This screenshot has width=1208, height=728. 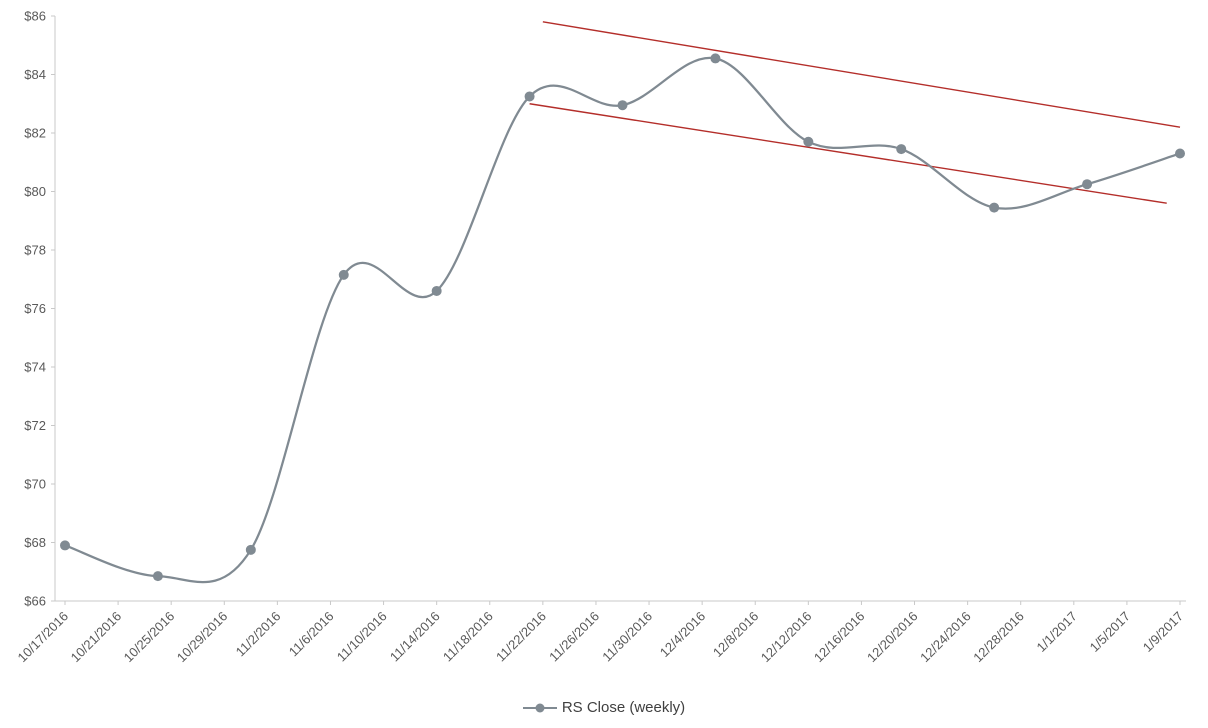 I want to click on x-axis-label: 12/24/2016, so click(x=945, y=637).